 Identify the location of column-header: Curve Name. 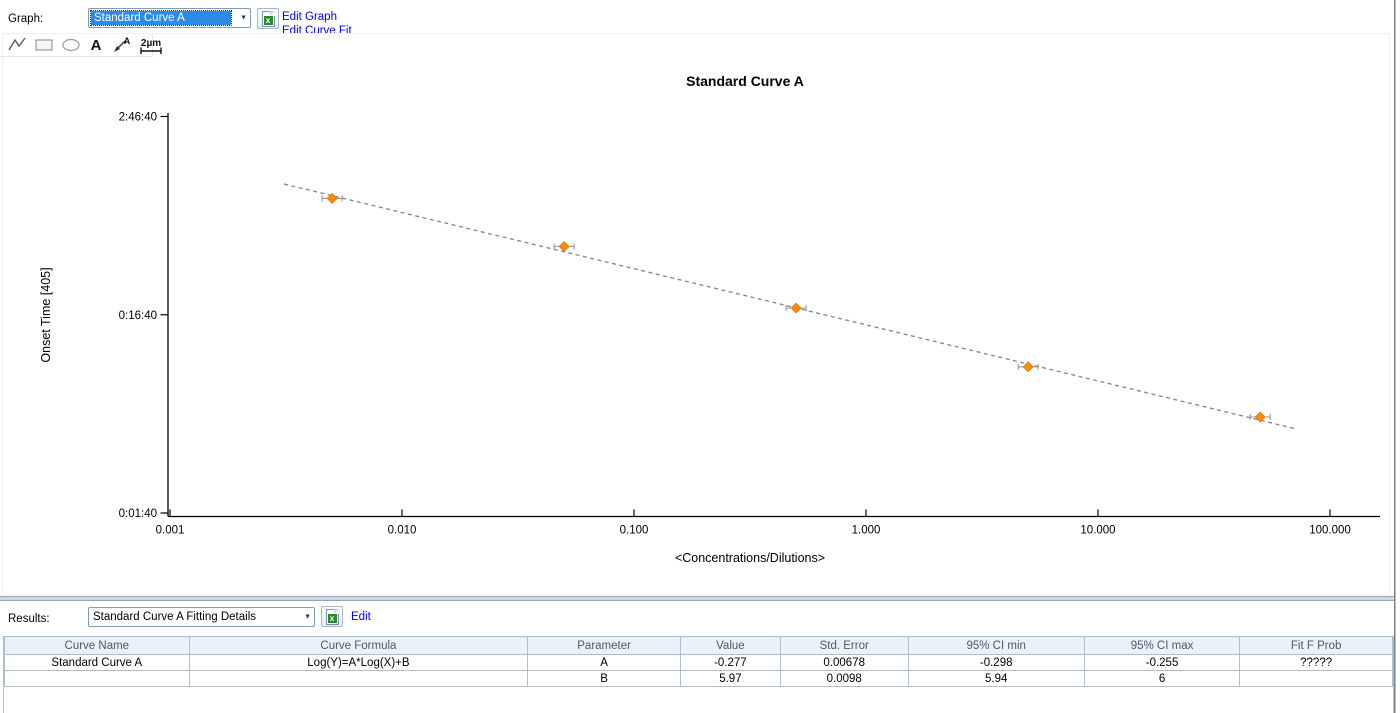
(97, 645).